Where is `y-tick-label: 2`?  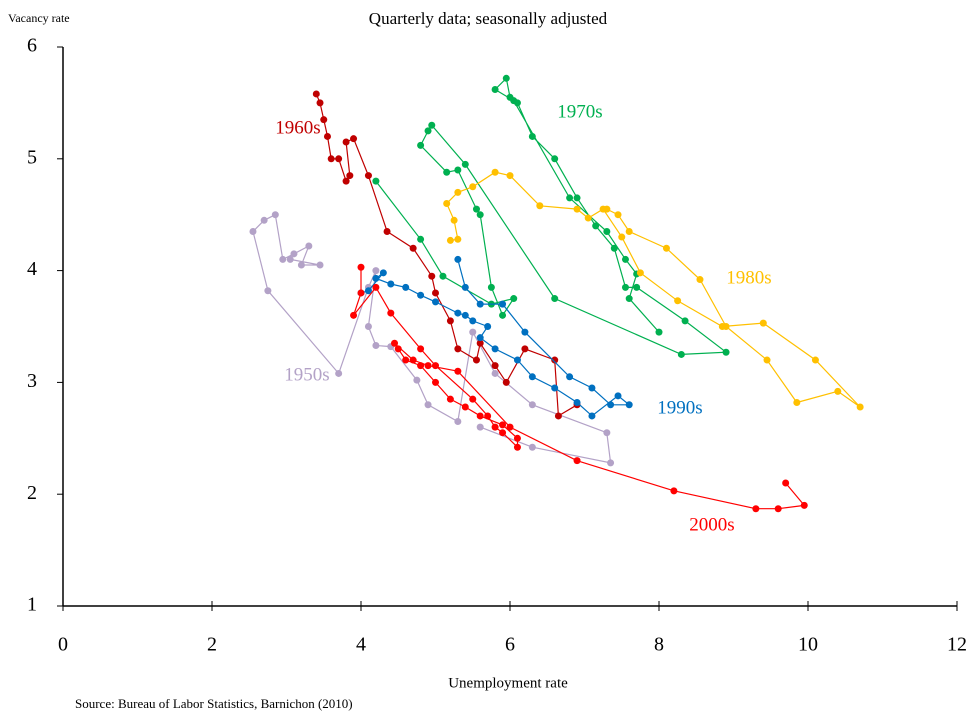
y-tick-label: 2 is located at coordinates (32, 493).